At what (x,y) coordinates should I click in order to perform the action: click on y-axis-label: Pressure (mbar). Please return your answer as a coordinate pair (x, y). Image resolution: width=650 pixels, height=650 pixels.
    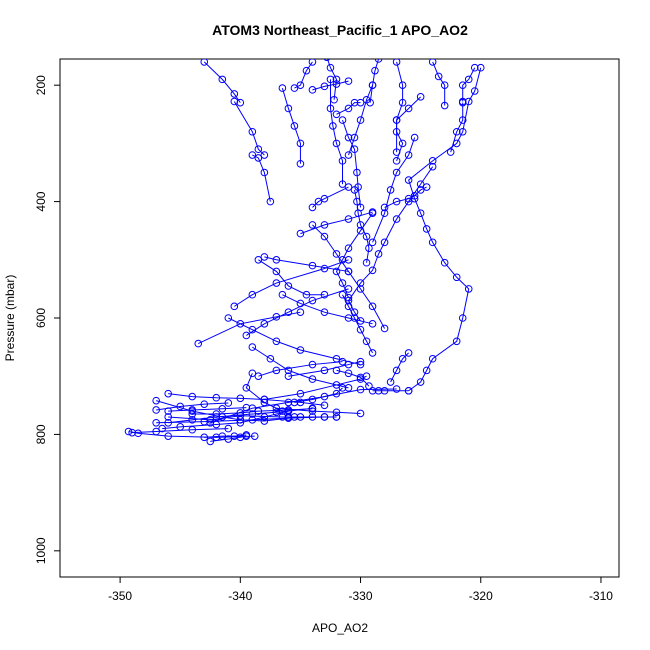
    Looking at the image, I should click on (10, 318).